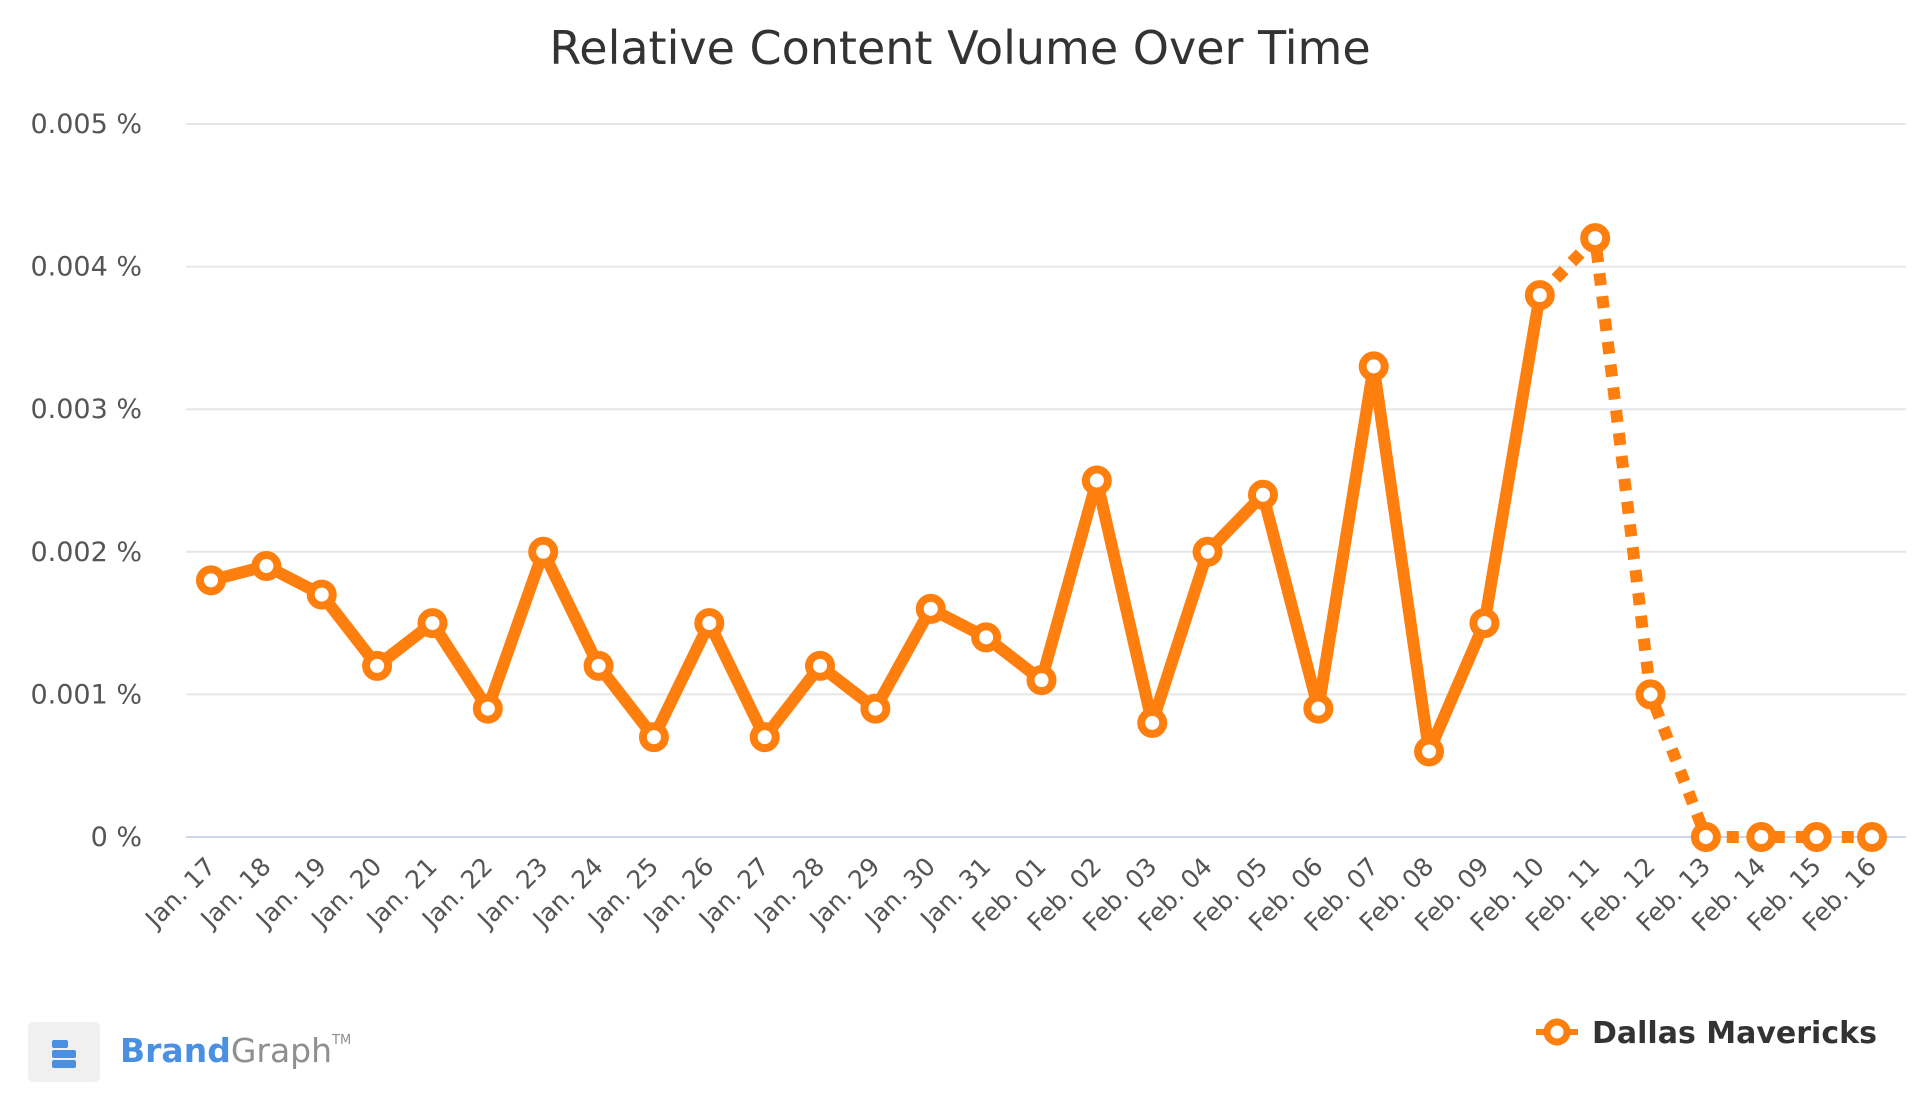 Image resolution: width=1920 pixels, height=1097 pixels. What do you see at coordinates (116, 837) in the screenshot?
I see `y-tick-label: 0 %` at bounding box center [116, 837].